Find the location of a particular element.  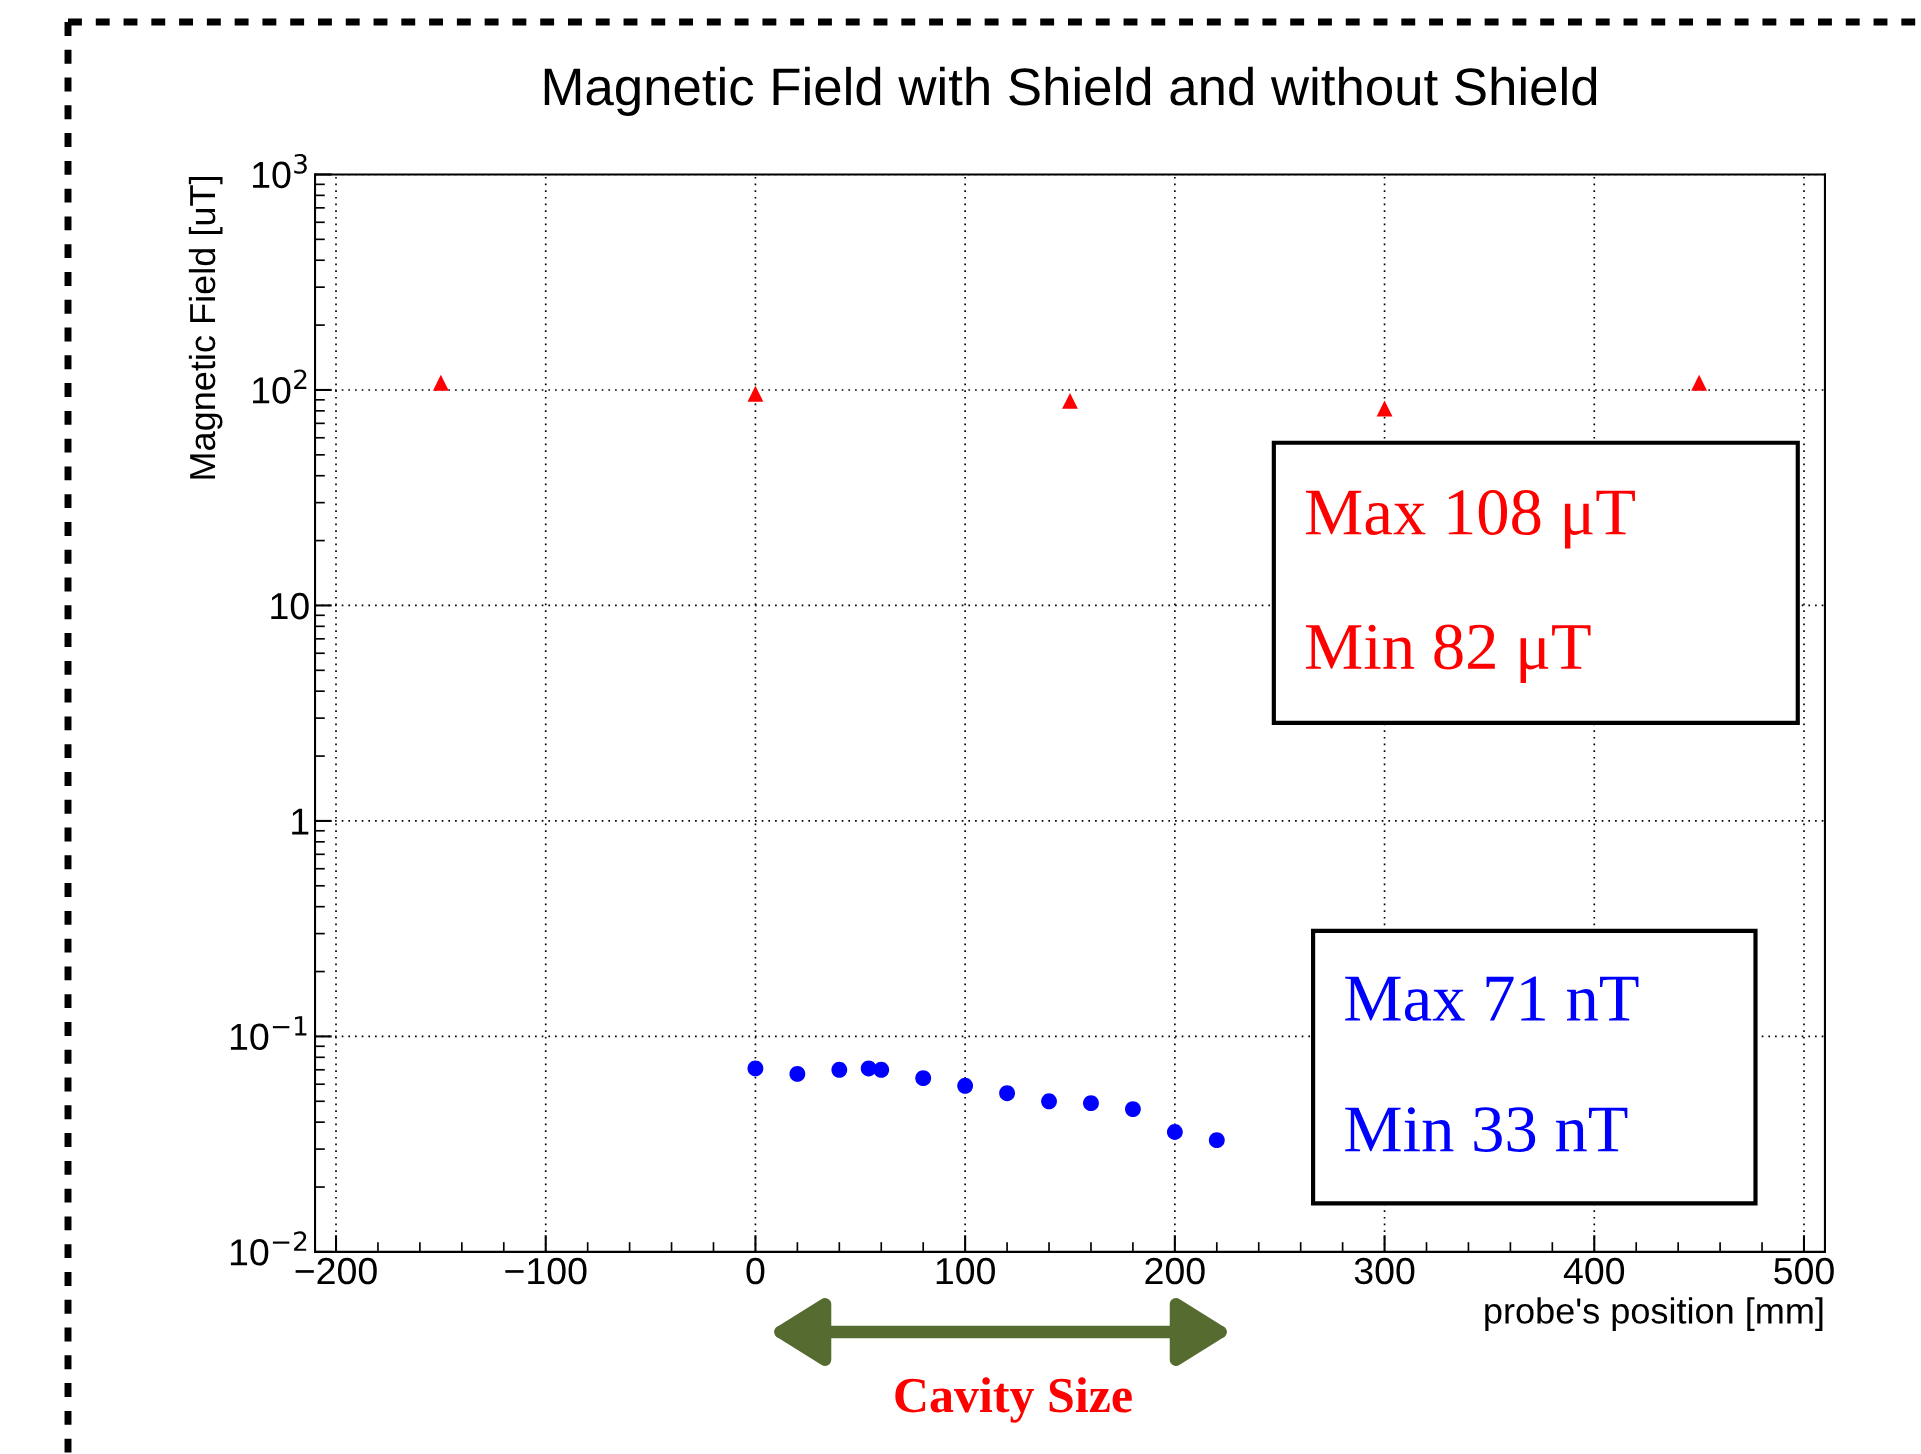

y-tick-label: 10$^{3}$ is located at coordinates (280, 171).